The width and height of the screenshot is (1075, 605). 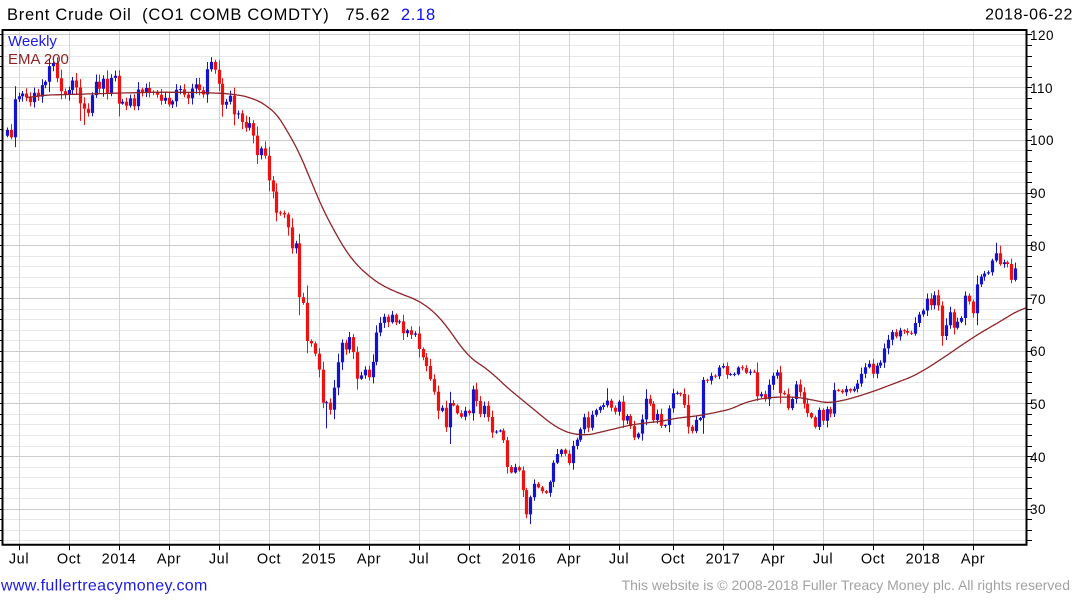 I want to click on svg-text: 2015, so click(x=319, y=560).